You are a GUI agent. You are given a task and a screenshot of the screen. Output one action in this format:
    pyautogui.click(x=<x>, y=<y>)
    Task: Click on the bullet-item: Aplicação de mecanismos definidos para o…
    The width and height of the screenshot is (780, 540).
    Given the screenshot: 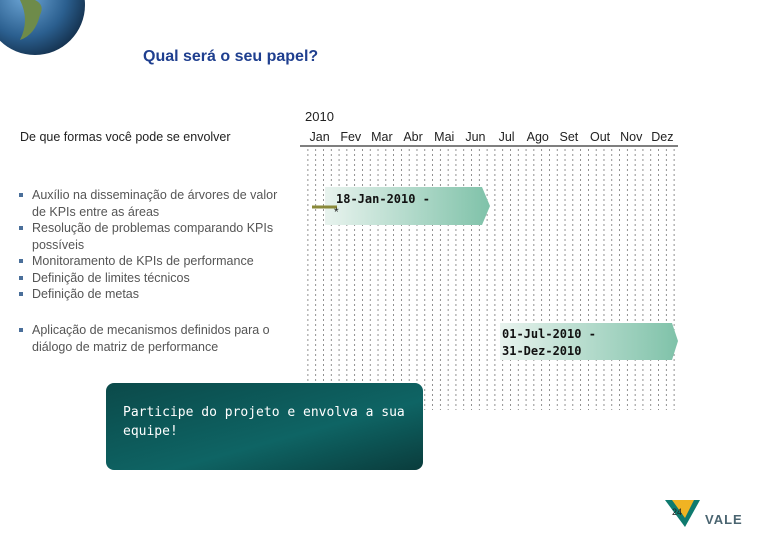 What is the action you would take?
    pyautogui.click(x=153, y=338)
    